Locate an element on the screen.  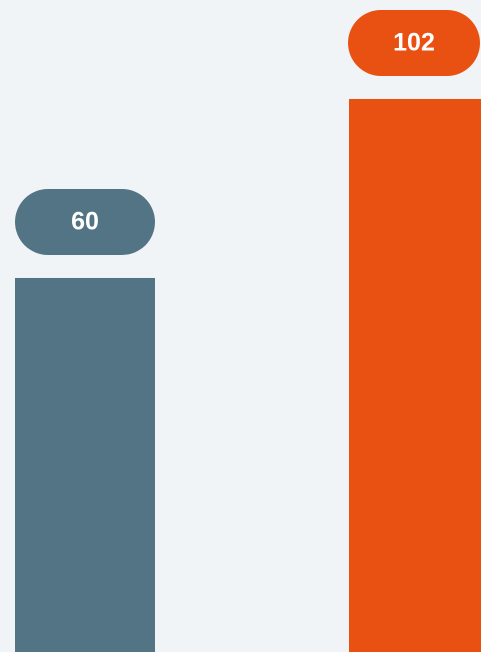
value-label: 60 is located at coordinates (85, 222).